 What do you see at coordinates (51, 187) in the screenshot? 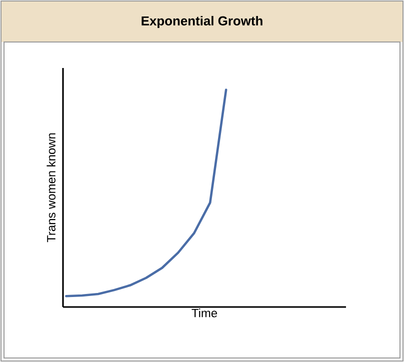
I see `y-axis-title: Trans women known` at bounding box center [51, 187].